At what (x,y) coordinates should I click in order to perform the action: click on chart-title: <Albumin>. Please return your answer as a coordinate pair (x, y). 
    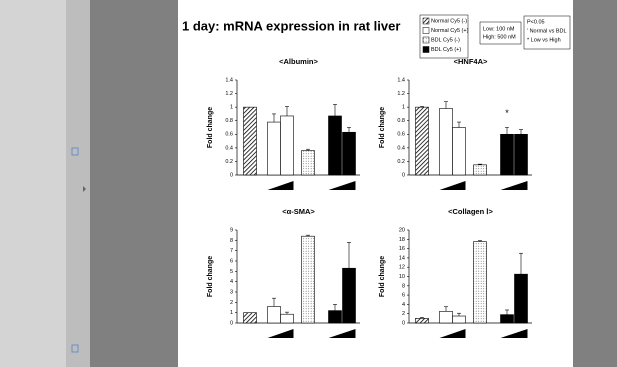
    Looking at the image, I should click on (298, 61).